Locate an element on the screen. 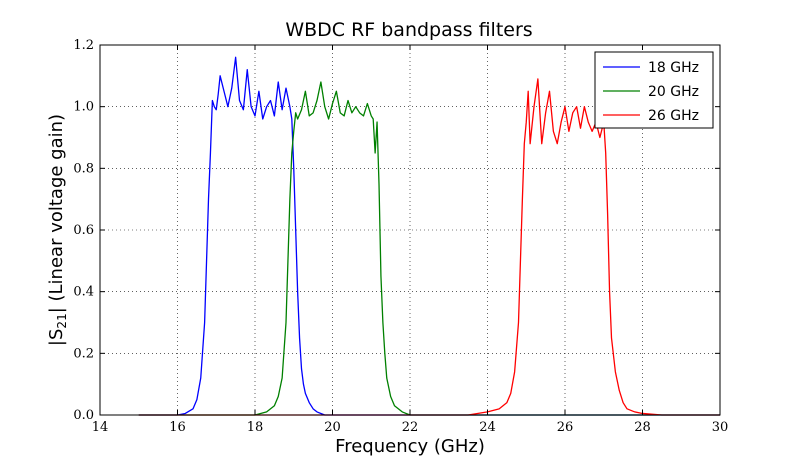 The height and width of the screenshot is (466, 800). y-tick-label: 1.0 is located at coordinates (83, 107).